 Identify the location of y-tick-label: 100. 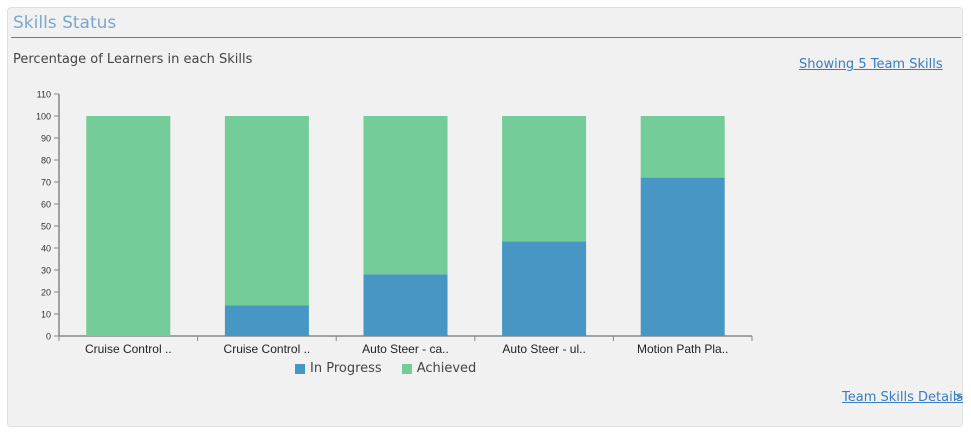
(43, 117).